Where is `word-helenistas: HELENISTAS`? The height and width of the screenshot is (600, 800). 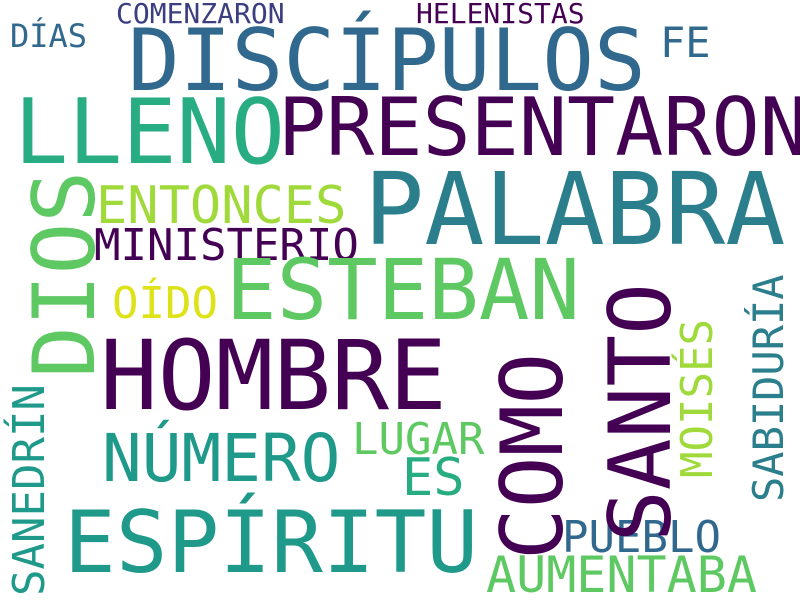
word-helenistas: HELENISTAS is located at coordinates (500, 15).